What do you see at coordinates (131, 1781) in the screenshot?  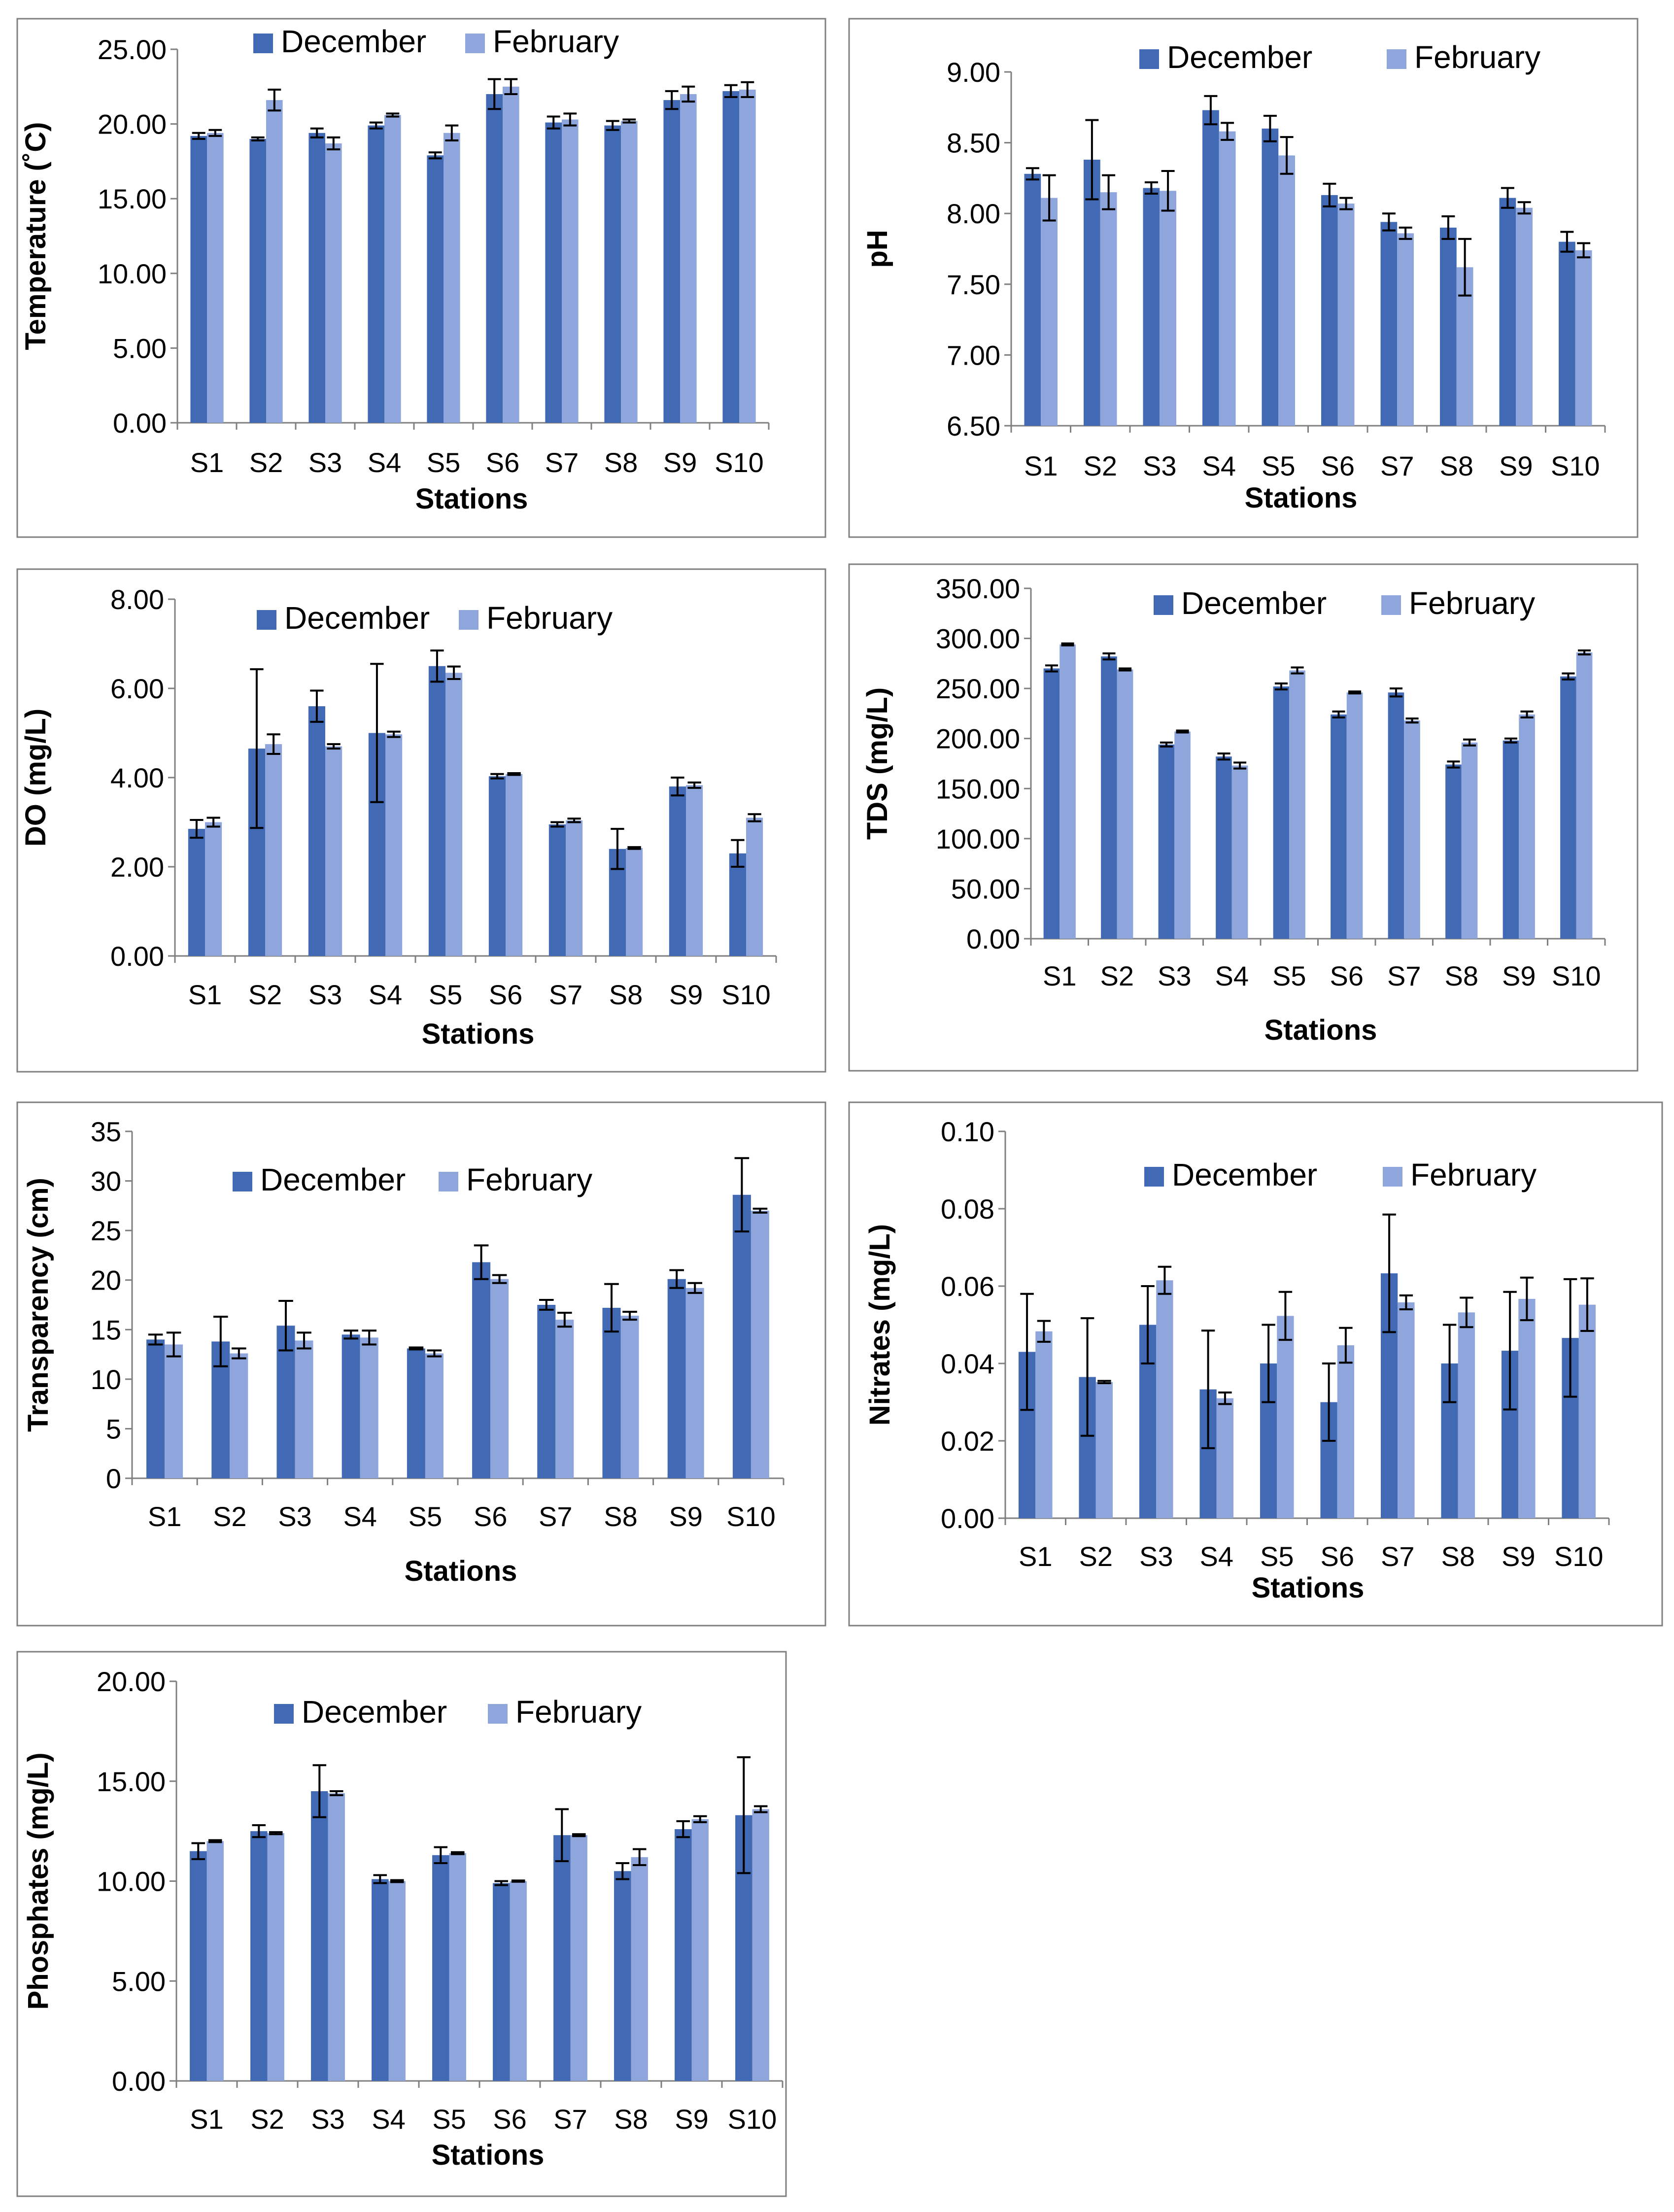 I see `y-tick-label: 15.00` at bounding box center [131, 1781].